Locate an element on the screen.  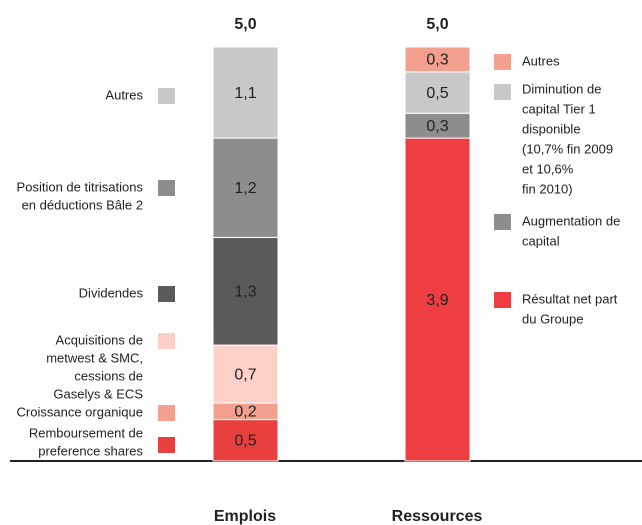
value-label: 1,3 is located at coordinates (245, 291).